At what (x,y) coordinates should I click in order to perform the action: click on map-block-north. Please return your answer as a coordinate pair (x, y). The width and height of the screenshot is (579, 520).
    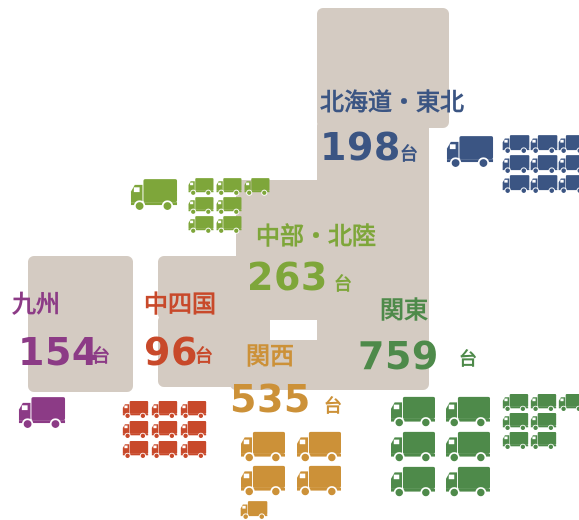
    Looking at the image, I should click on (383, 68).